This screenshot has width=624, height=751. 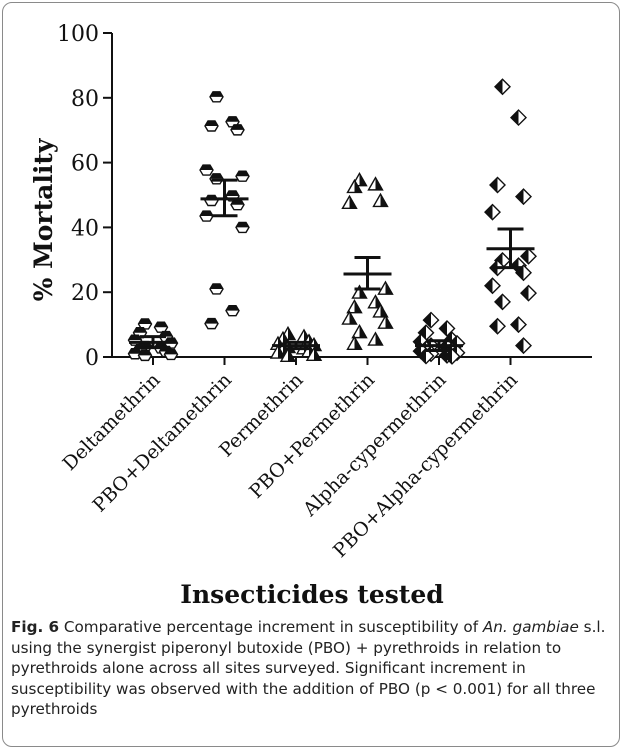 What do you see at coordinates (85, 196) in the screenshot?
I see `y-axis: 0 20 40 60 80 100` at bounding box center [85, 196].